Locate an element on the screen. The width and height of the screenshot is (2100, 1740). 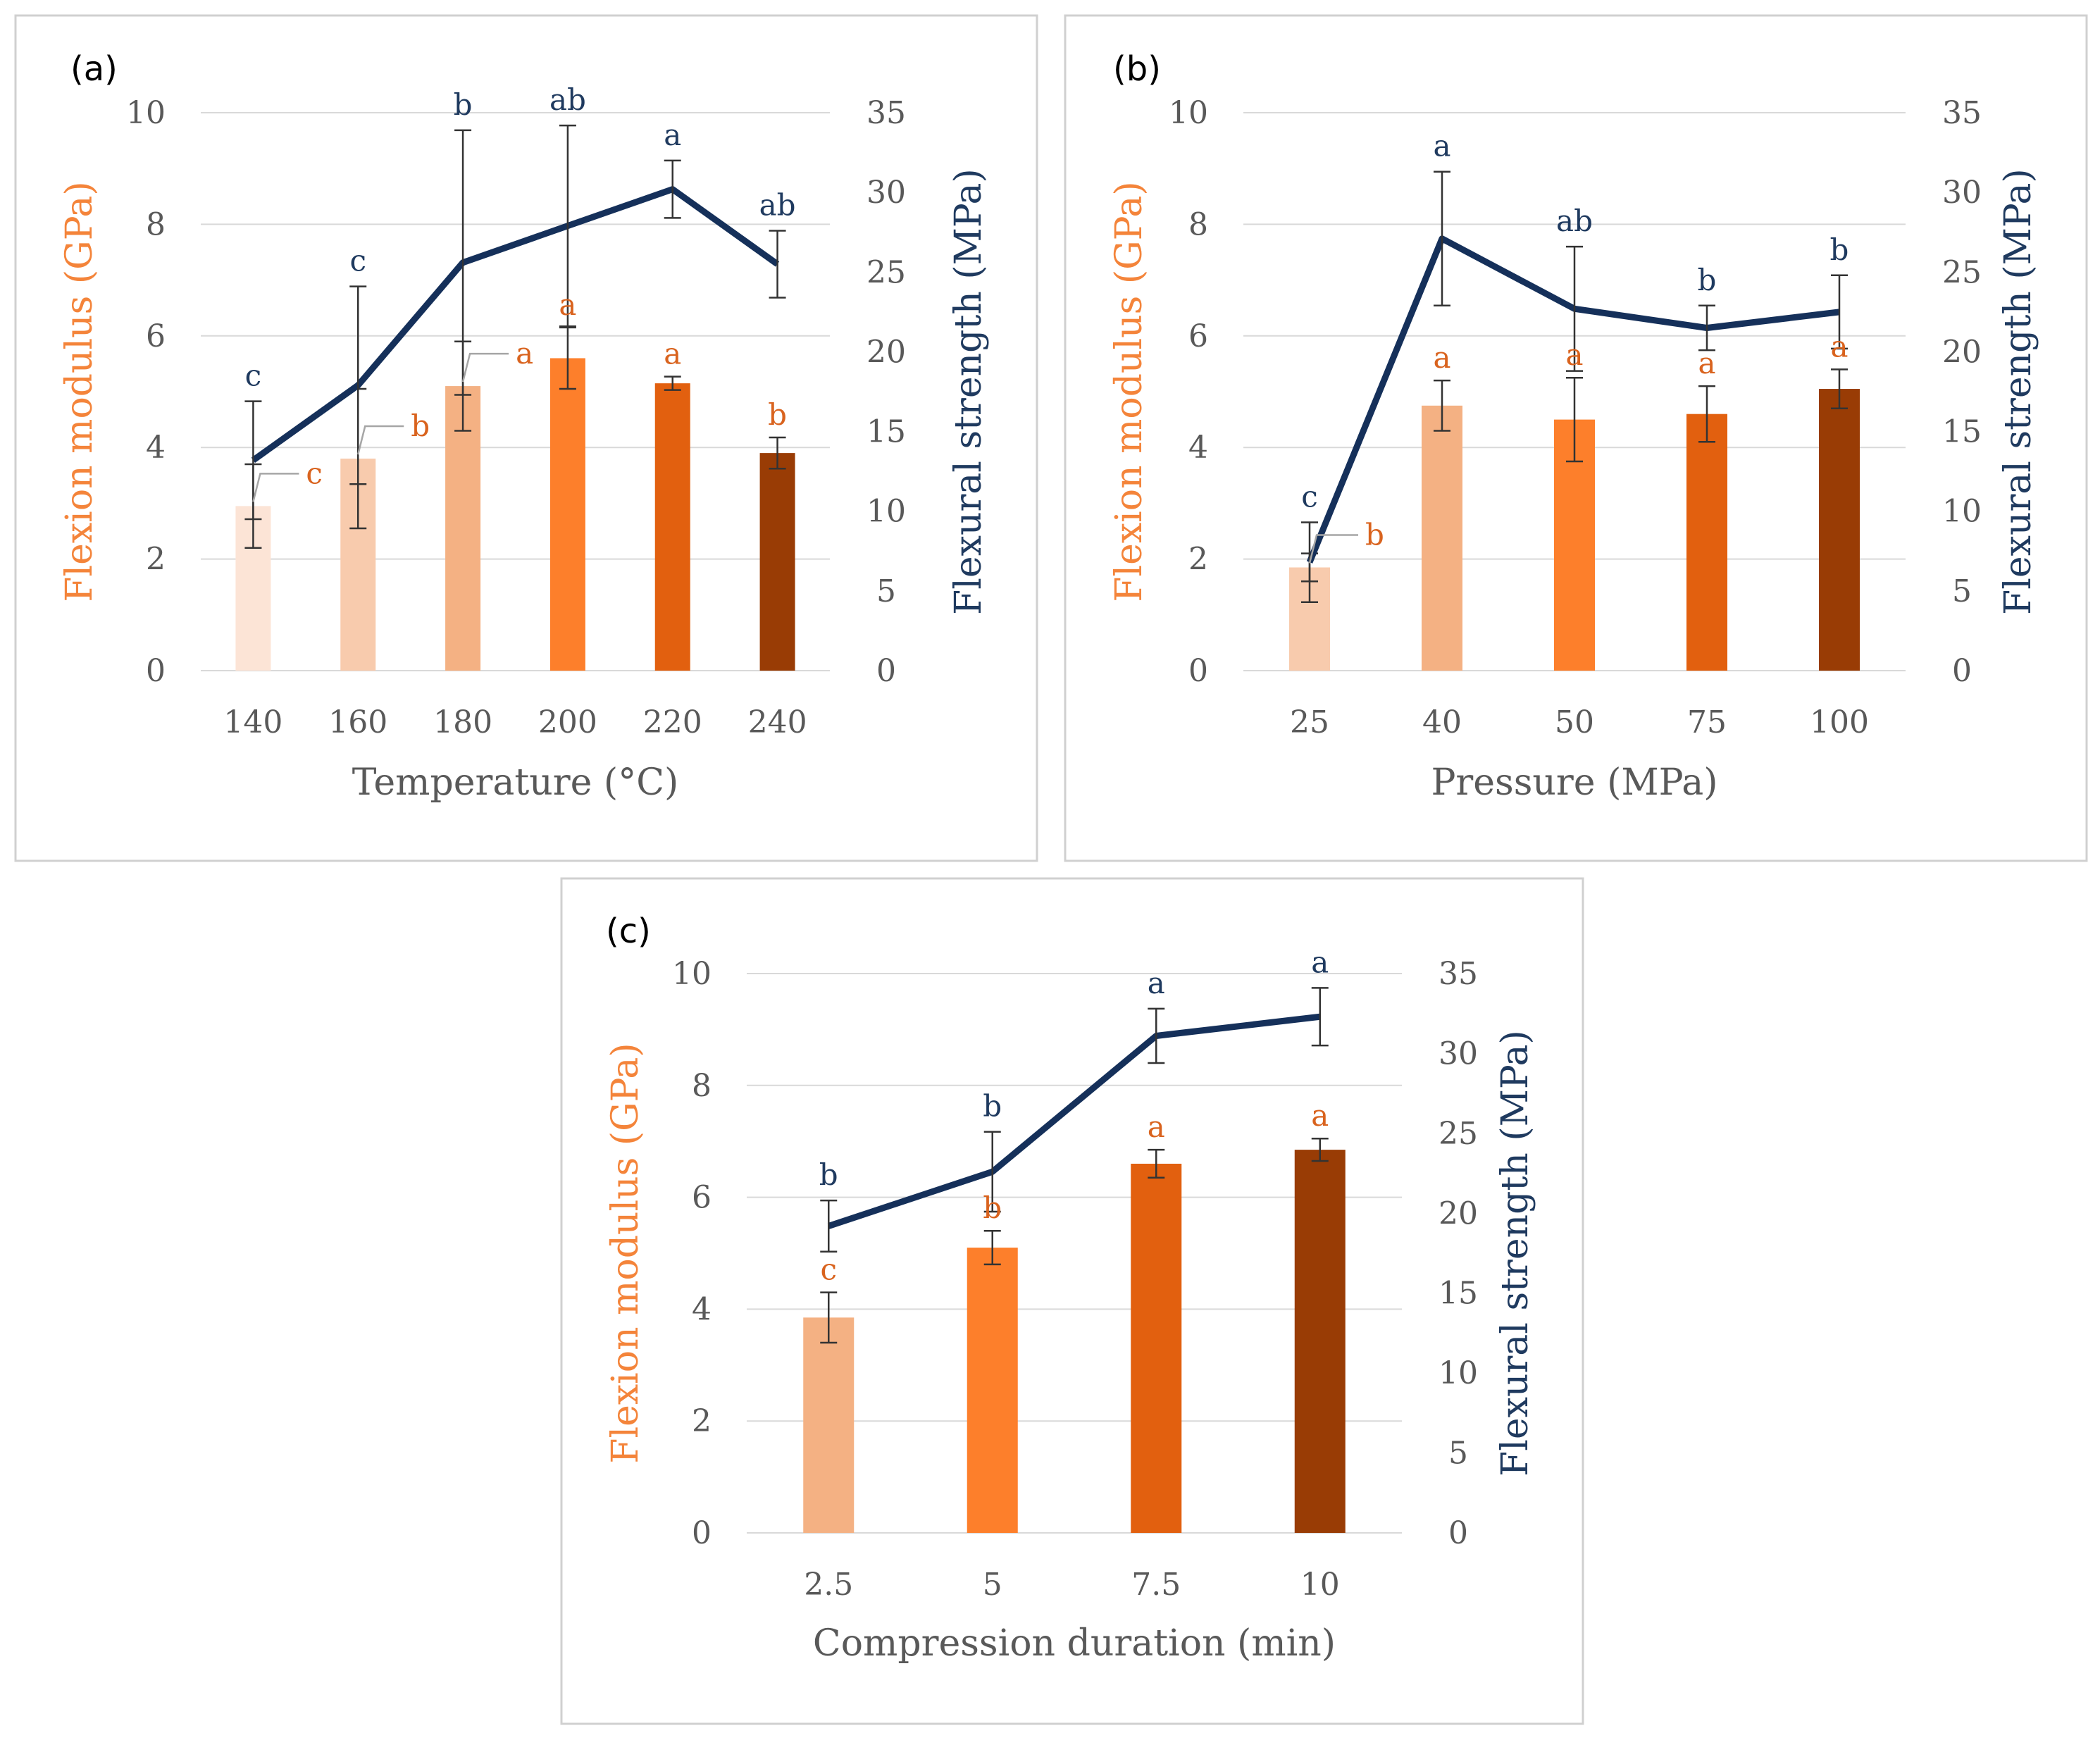
x-tick-label: 50 is located at coordinates (1575, 722).